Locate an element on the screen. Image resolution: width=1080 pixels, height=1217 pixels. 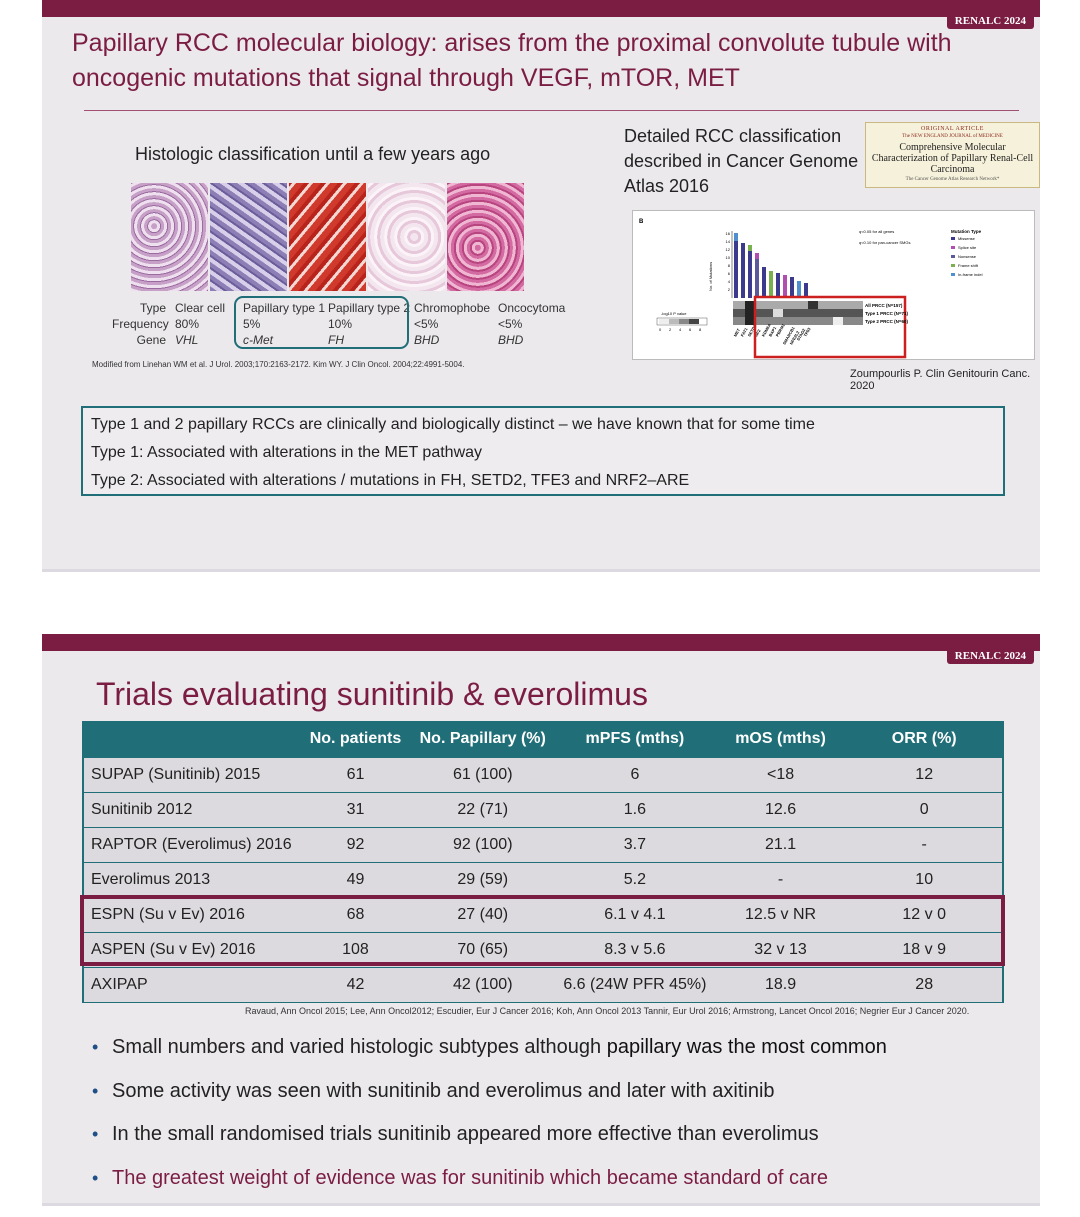
journal-name: The NEW ENGLAND JOURNAL of MEDICINE is located at coordinates (952, 136).